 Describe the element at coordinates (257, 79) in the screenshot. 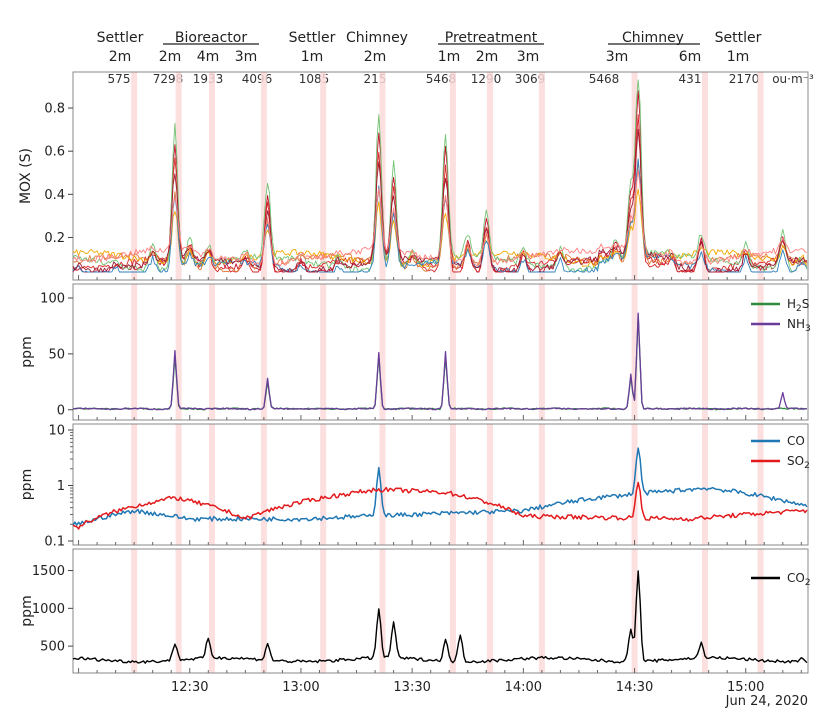

I see `concentration-label: 4096` at that location.